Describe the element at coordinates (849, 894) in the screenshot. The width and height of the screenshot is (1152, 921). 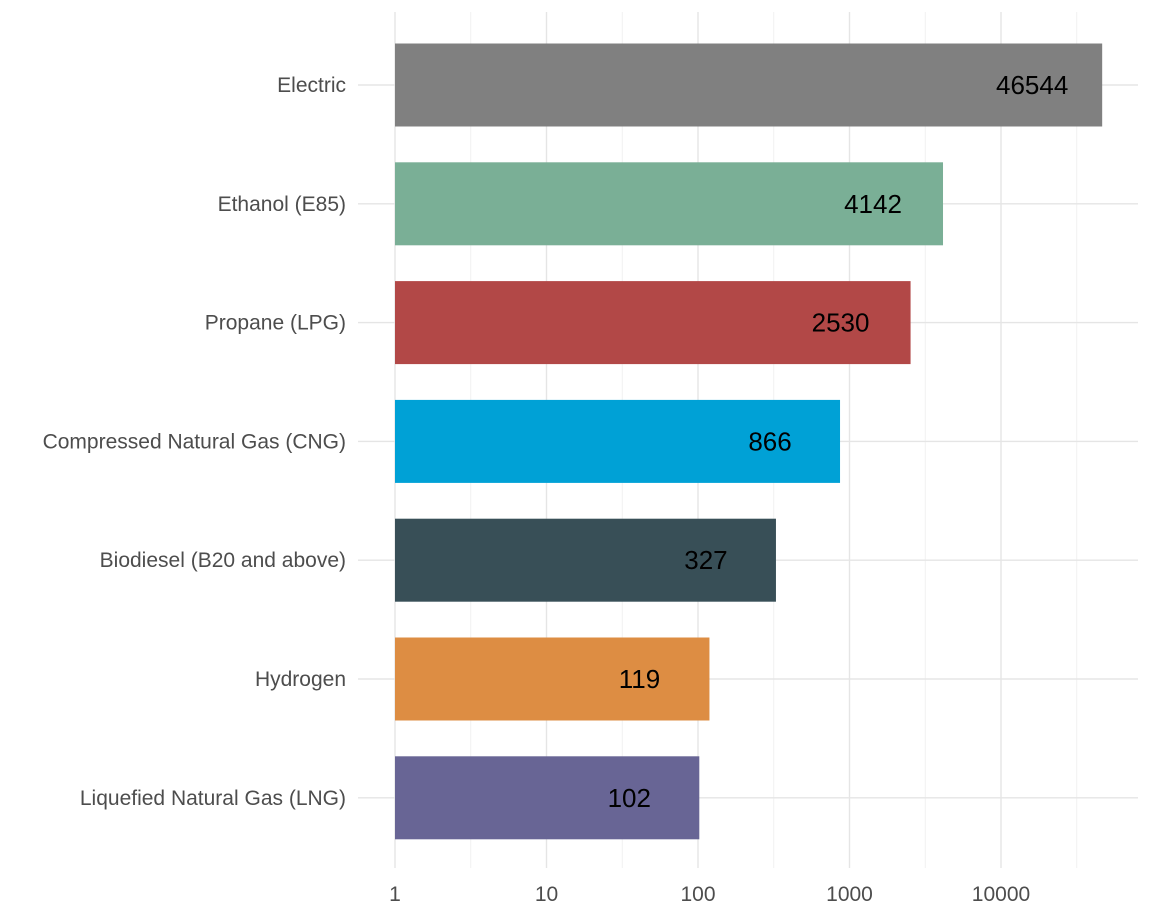
I see `x-tick-label: 1000` at that location.